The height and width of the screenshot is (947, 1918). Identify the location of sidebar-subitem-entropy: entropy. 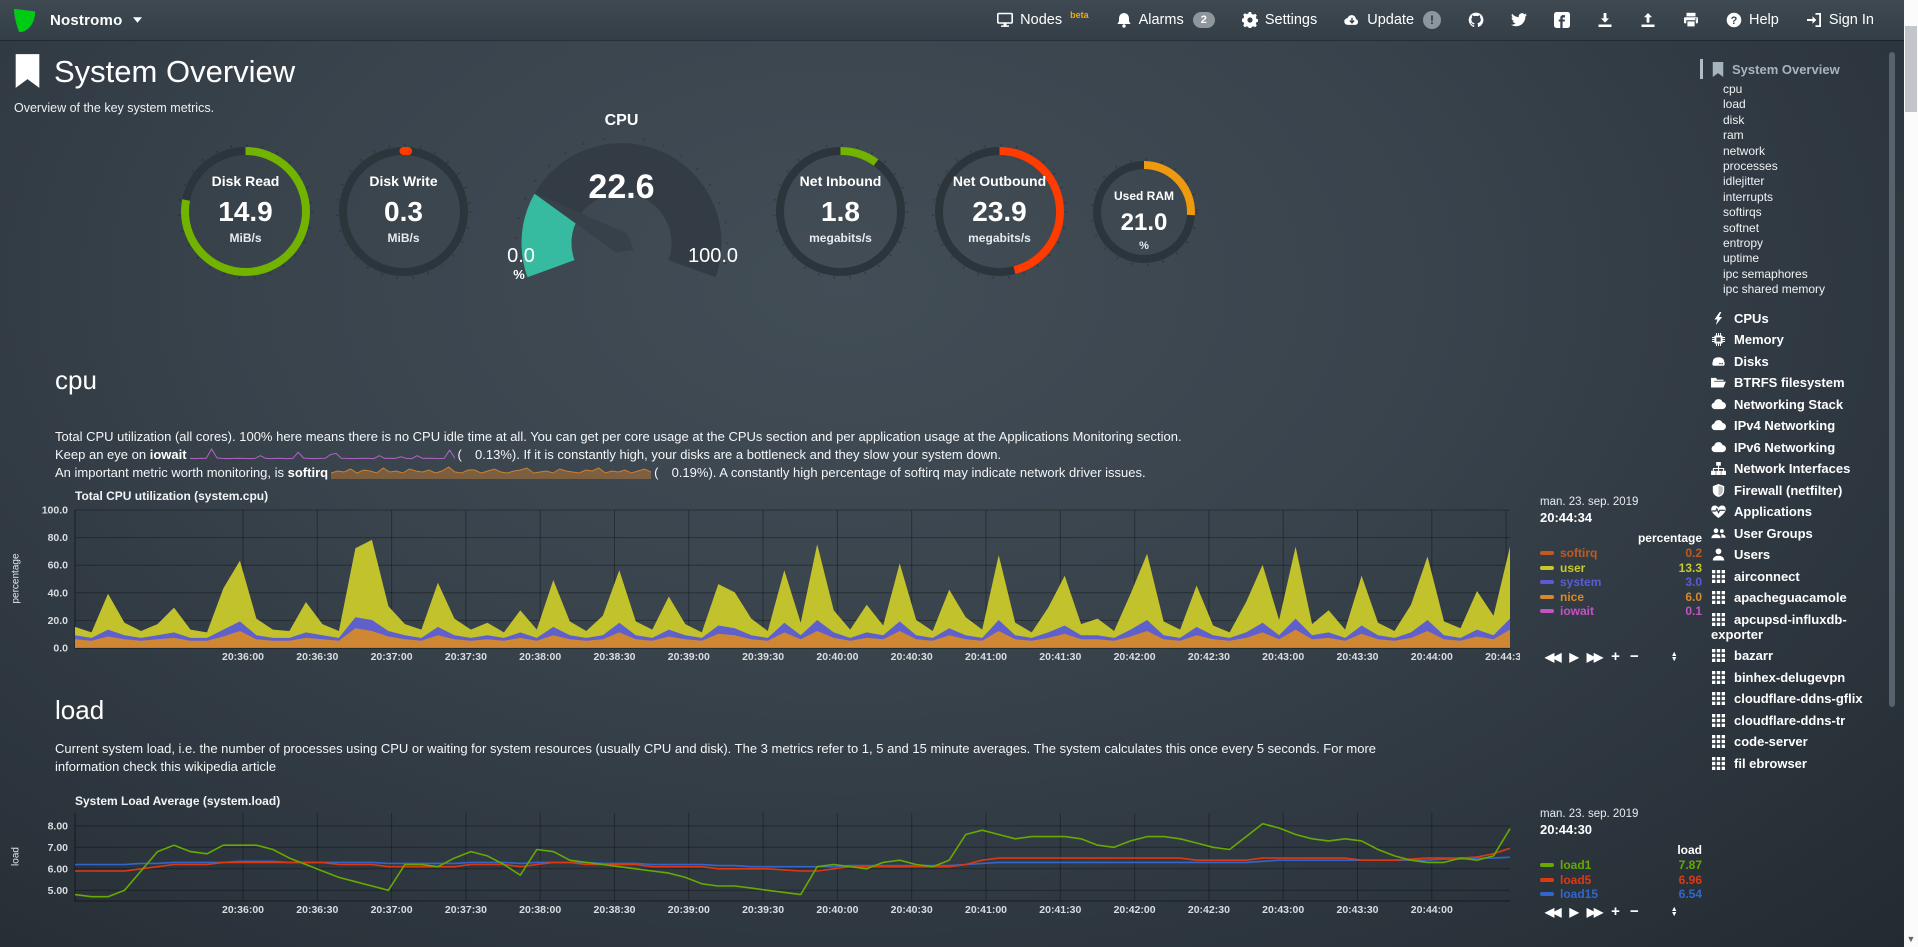
(1743, 243).